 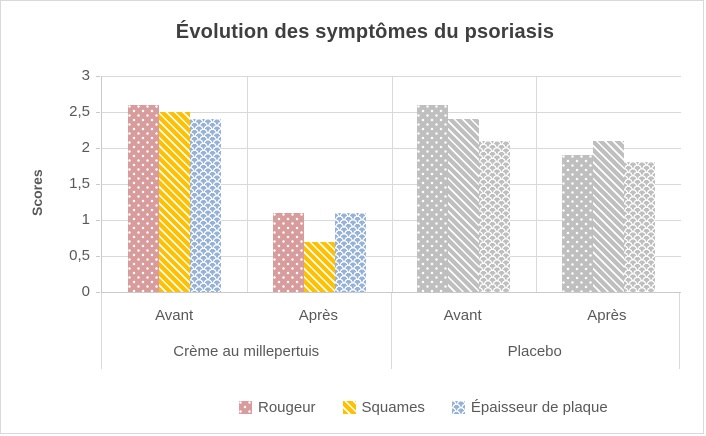 I want to click on legend-item-squames: Squames, so click(x=383, y=407).